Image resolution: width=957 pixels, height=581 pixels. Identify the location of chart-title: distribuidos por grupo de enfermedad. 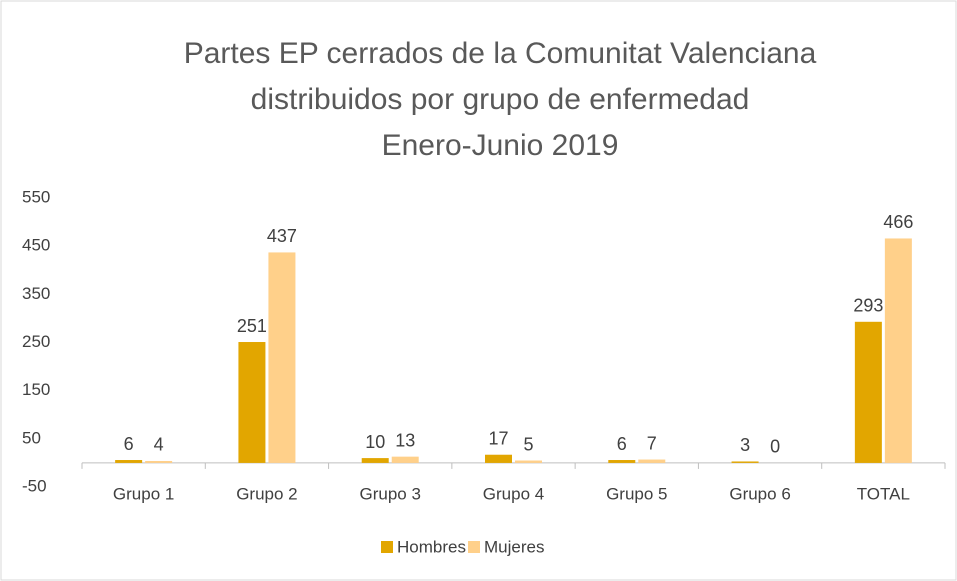
(500, 99).